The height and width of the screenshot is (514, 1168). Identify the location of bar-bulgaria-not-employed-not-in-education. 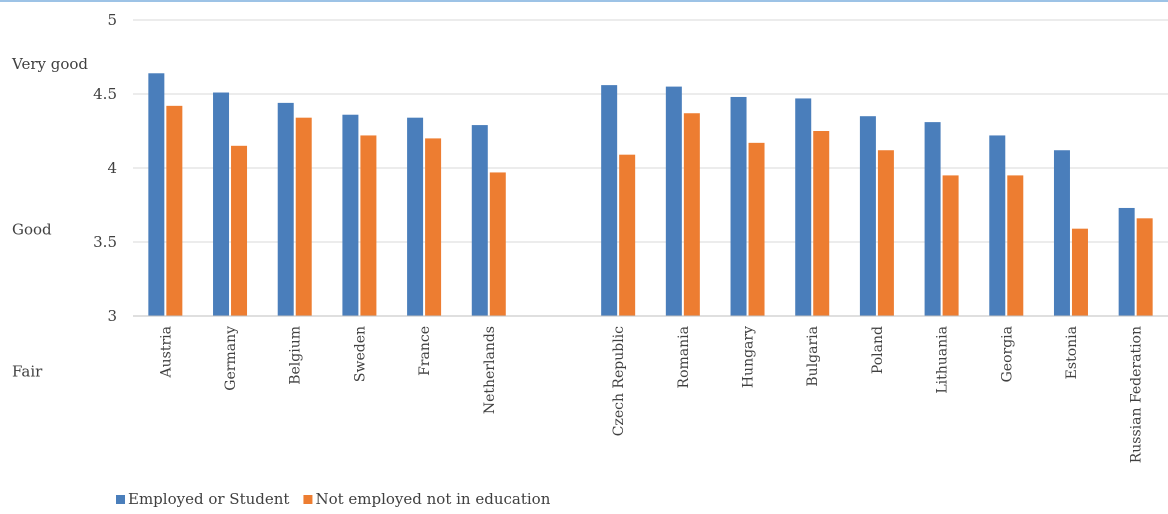
(821, 223).